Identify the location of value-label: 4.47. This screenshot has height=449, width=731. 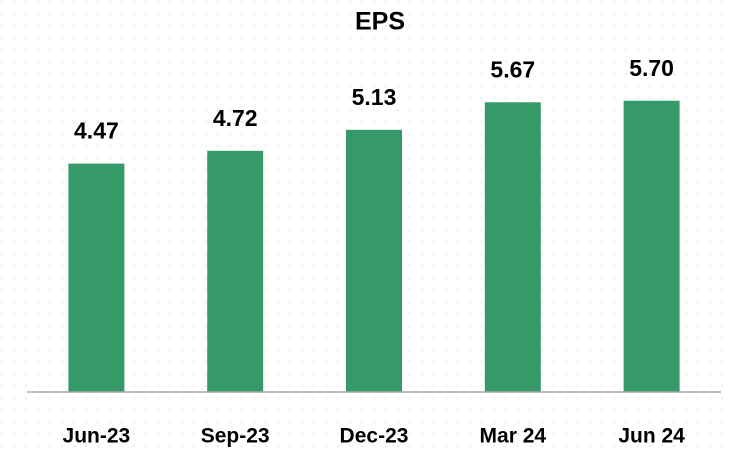
(96, 131).